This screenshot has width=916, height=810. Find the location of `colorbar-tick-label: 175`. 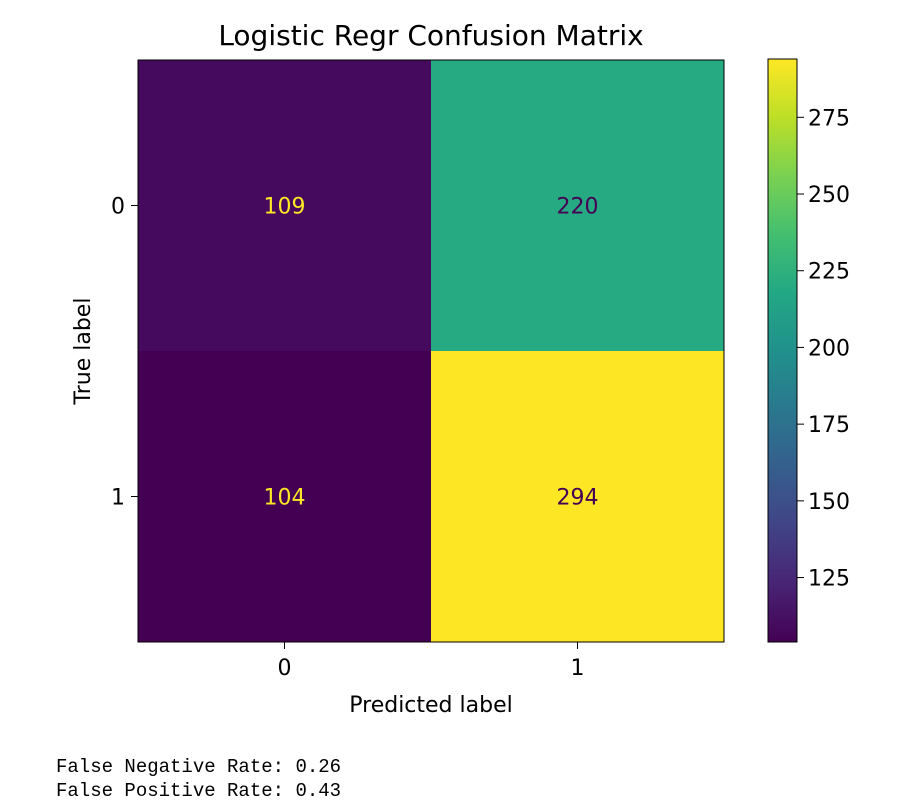

colorbar-tick-label: 175 is located at coordinates (829, 425).